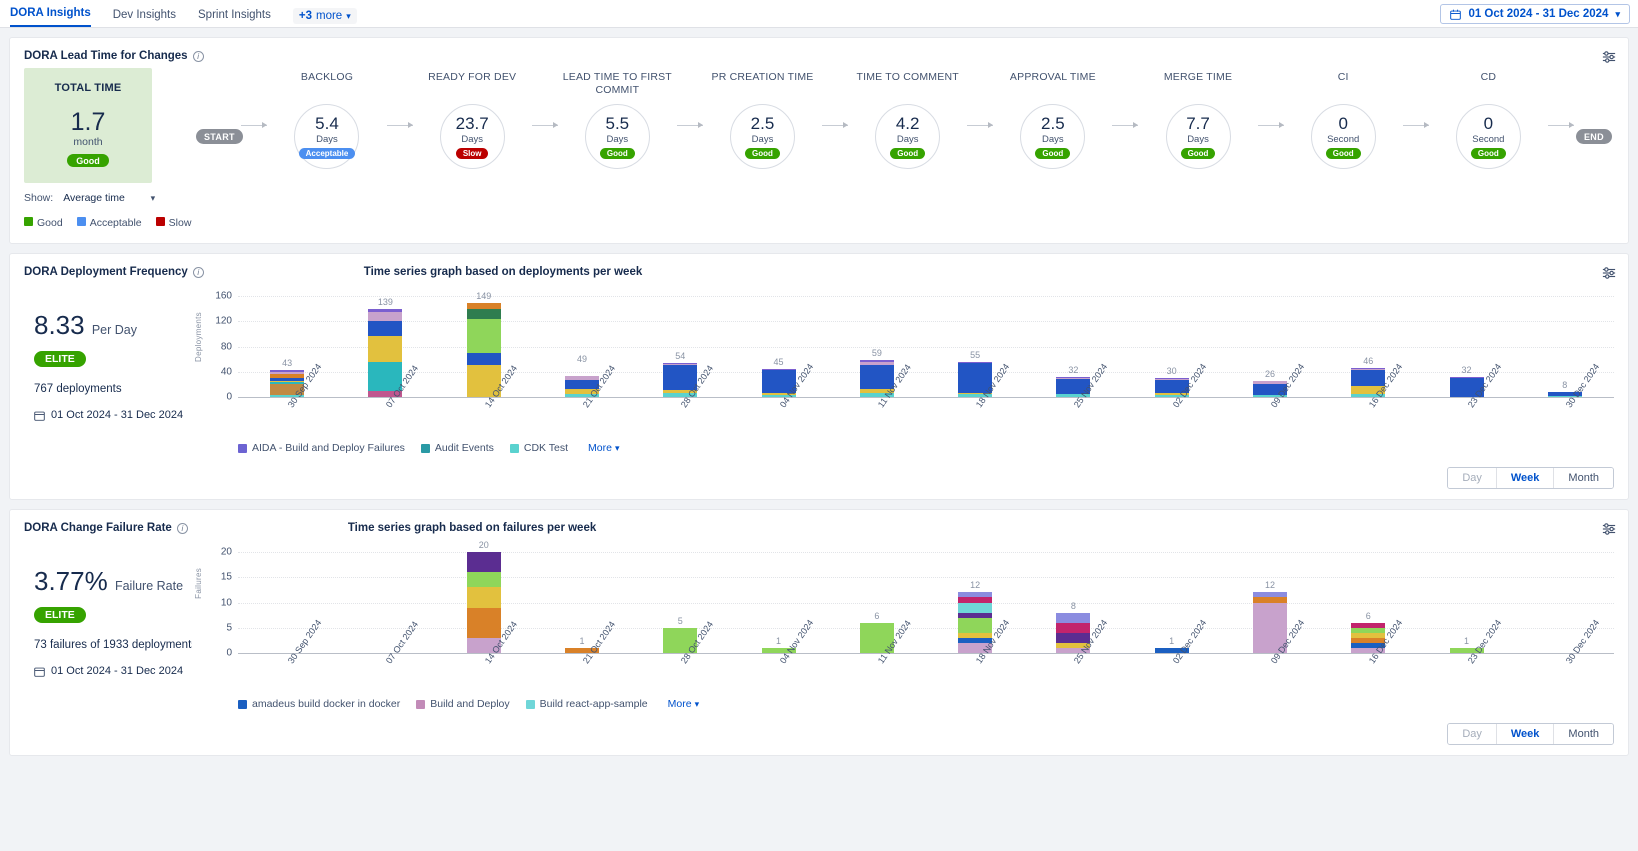 Image resolution: width=1638 pixels, height=851 pixels. What do you see at coordinates (50, 17) in the screenshot?
I see `tab-dora-insights: DORA Insights` at bounding box center [50, 17].